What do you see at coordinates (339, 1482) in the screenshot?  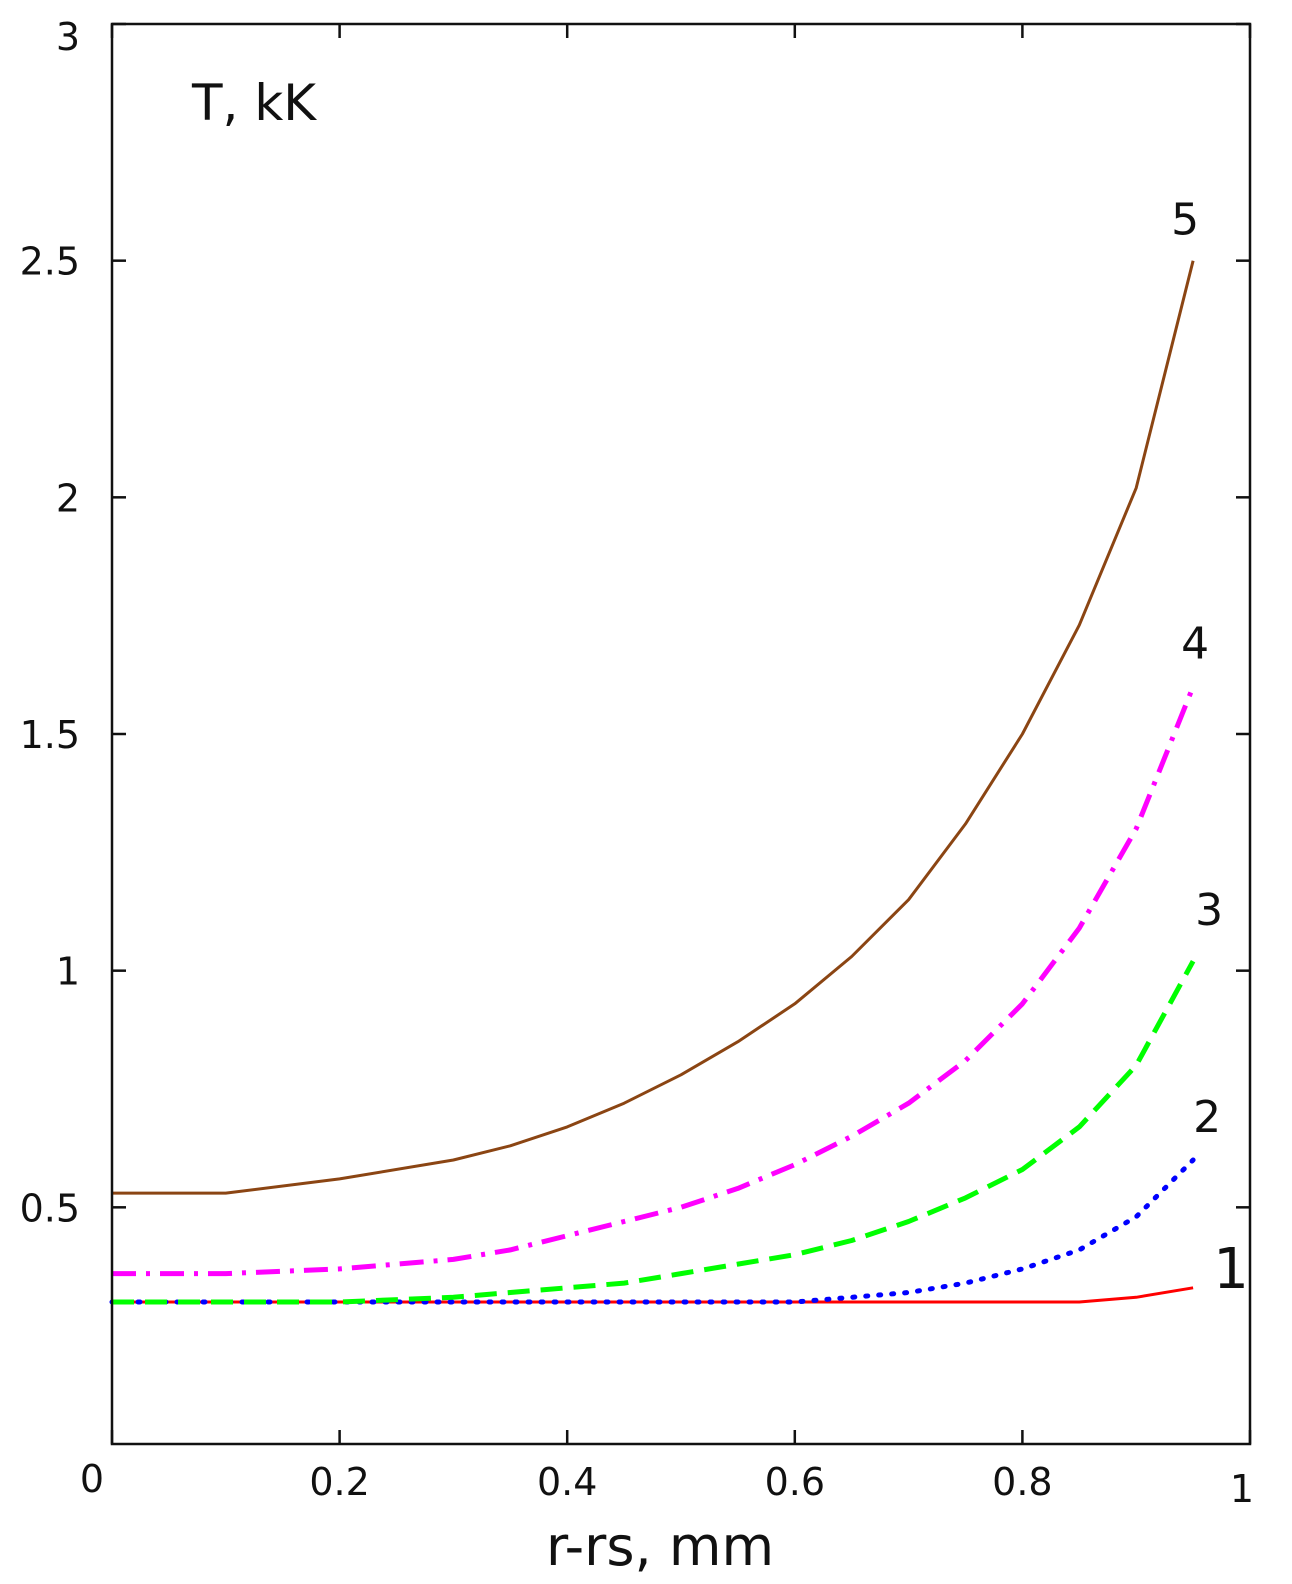 I see `x-tick-label: 0.2` at bounding box center [339, 1482].